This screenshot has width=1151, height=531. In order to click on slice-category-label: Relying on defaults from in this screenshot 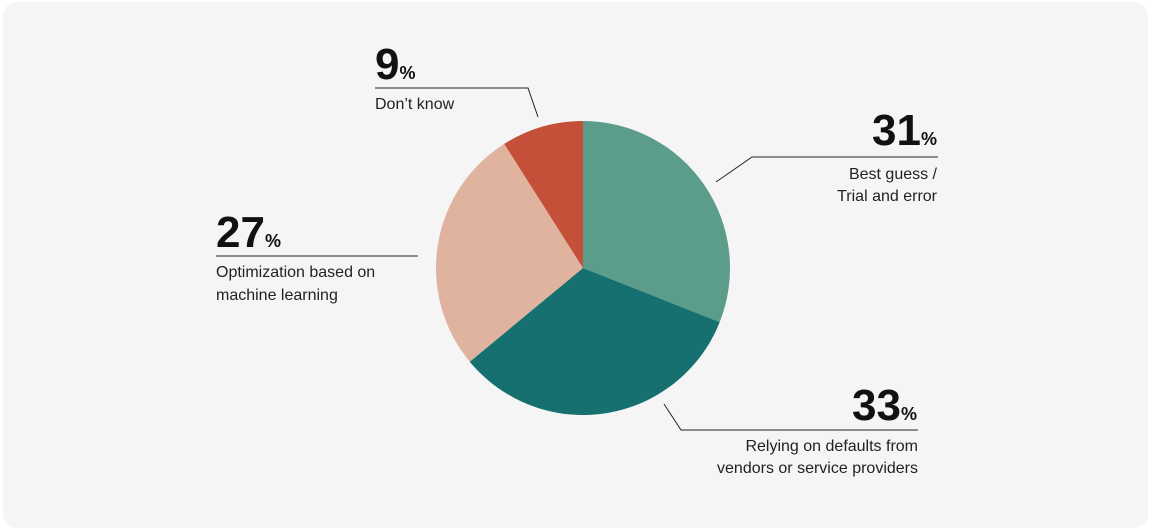, I will do `click(831, 446)`.